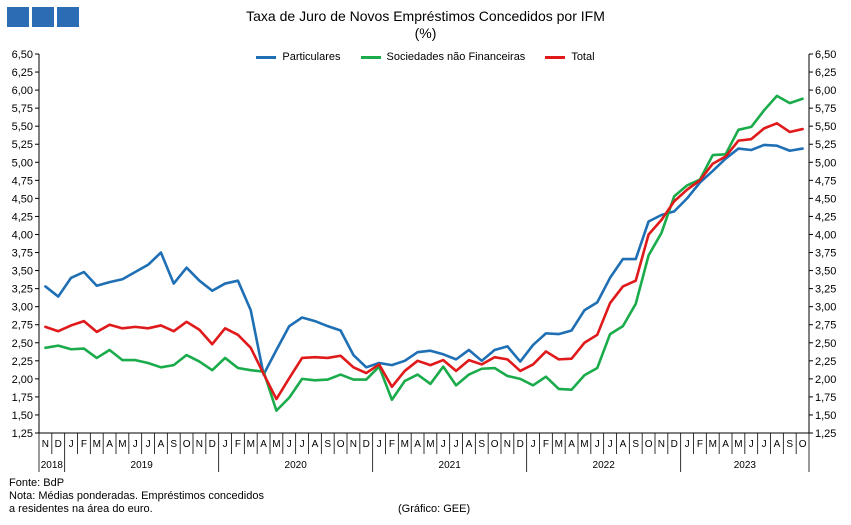 The width and height of the screenshot is (851, 525). What do you see at coordinates (311, 57) in the screenshot?
I see `legend-label-particulares: Particulares` at bounding box center [311, 57].